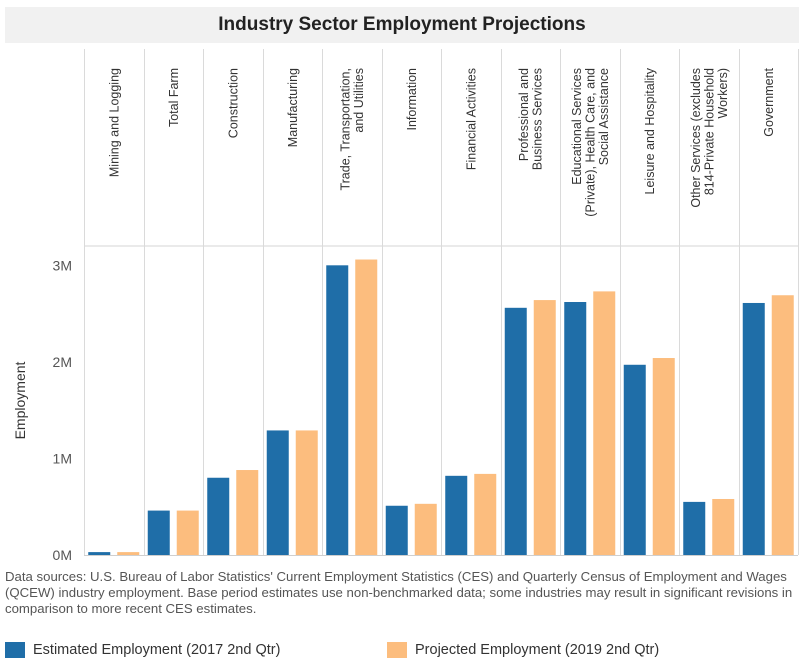 This screenshot has width=804, height=667. Describe the element at coordinates (62, 362) in the screenshot. I see `y-tick-label: 2M` at that location.